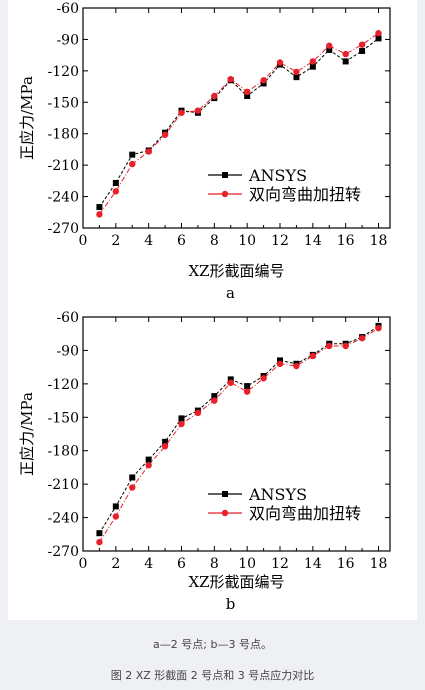 The image size is (425, 690). What do you see at coordinates (231, 604) in the screenshot?
I see `panel-label: b` at bounding box center [231, 604].